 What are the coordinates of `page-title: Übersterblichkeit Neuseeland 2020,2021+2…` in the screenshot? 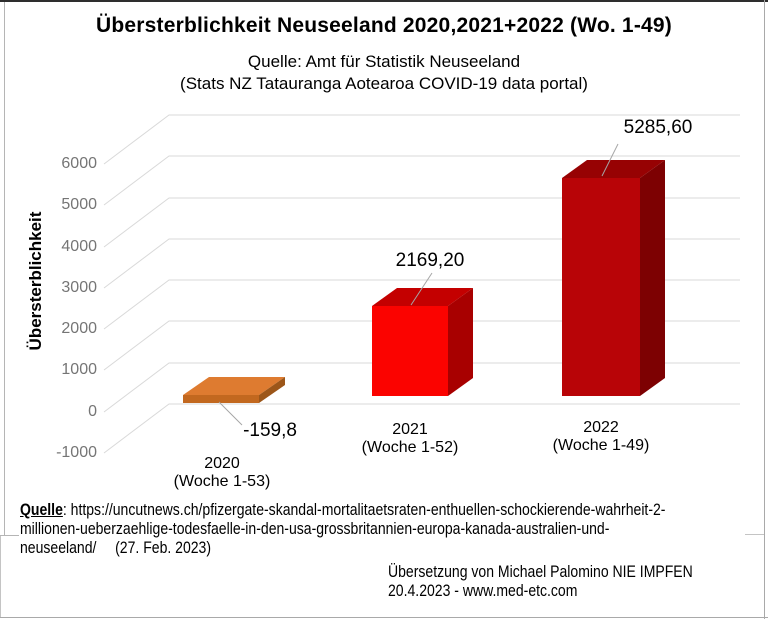 It's located at (384, 25).